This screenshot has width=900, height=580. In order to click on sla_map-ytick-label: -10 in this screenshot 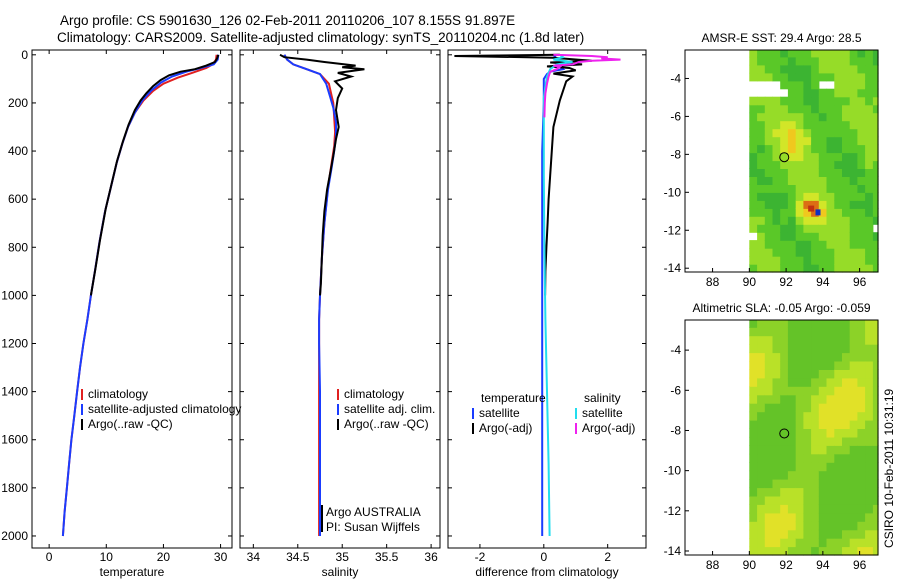, I will do `click(673, 471)`.